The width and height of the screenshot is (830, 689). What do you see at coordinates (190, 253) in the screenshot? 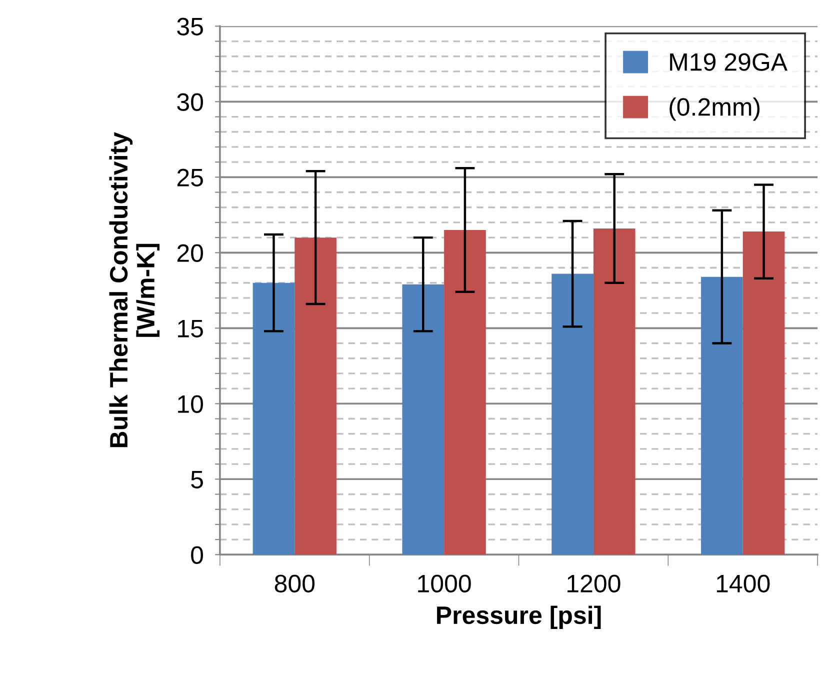
I see `y-tick-label: 20` at bounding box center [190, 253].